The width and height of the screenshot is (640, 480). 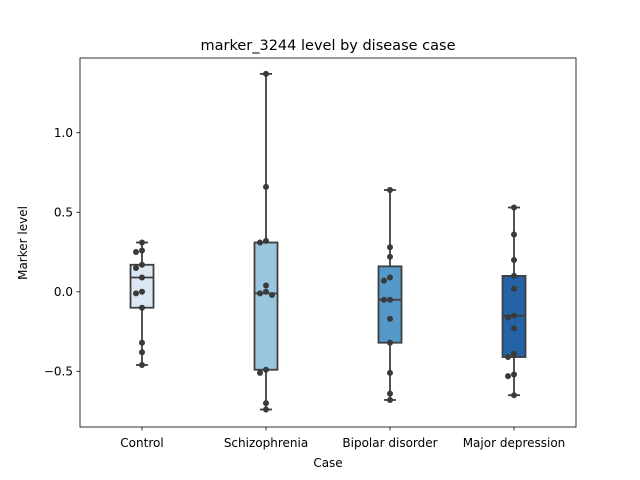 I want to click on y-tick-label: 0.5, so click(x=63, y=212).